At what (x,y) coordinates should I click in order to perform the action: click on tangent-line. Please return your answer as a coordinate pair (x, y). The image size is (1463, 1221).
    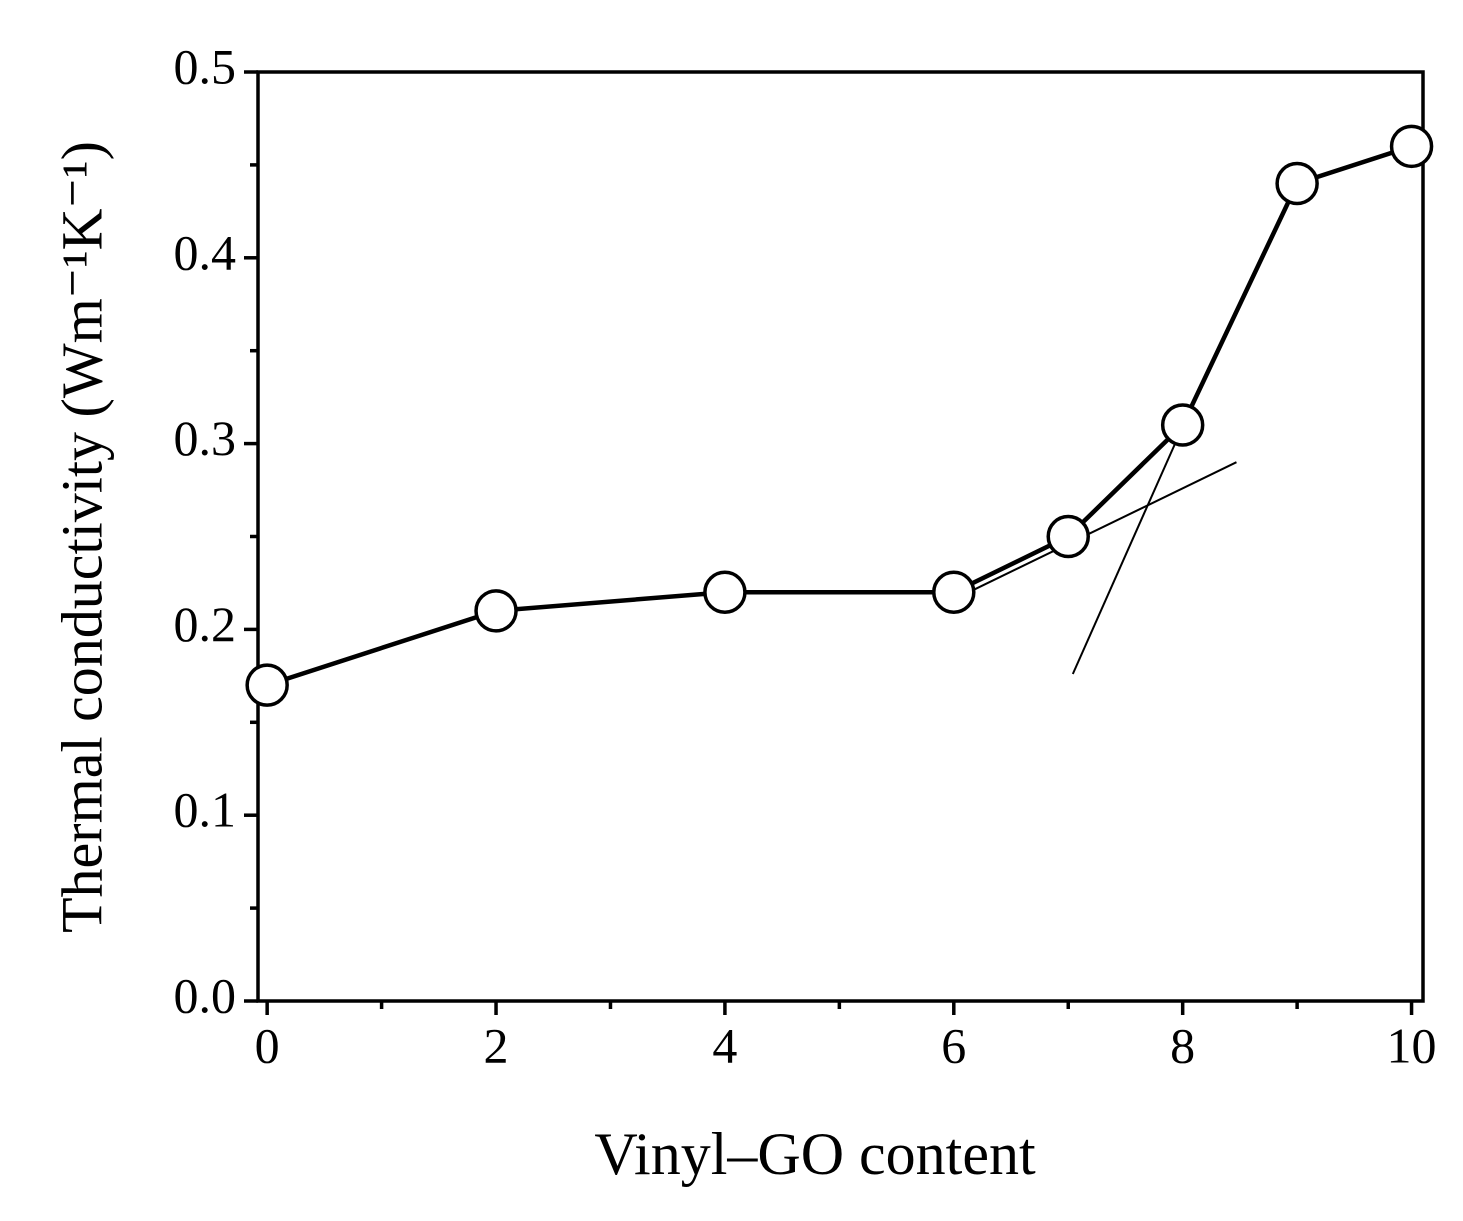
    Looking at the image, I should click on (1096, 530).